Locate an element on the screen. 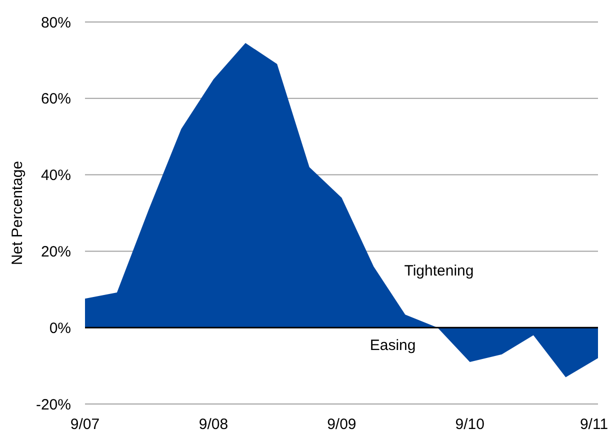  annotation: Tightening is located at coordinates (439, 271).